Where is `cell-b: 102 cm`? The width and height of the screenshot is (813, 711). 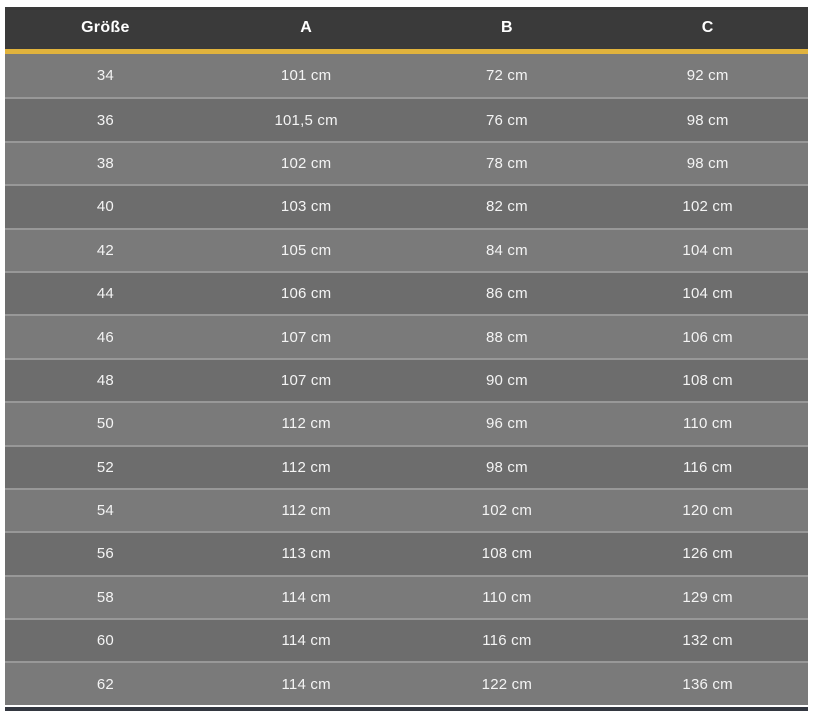
cell-b: 102 cm is located at coordinates (507, 511).